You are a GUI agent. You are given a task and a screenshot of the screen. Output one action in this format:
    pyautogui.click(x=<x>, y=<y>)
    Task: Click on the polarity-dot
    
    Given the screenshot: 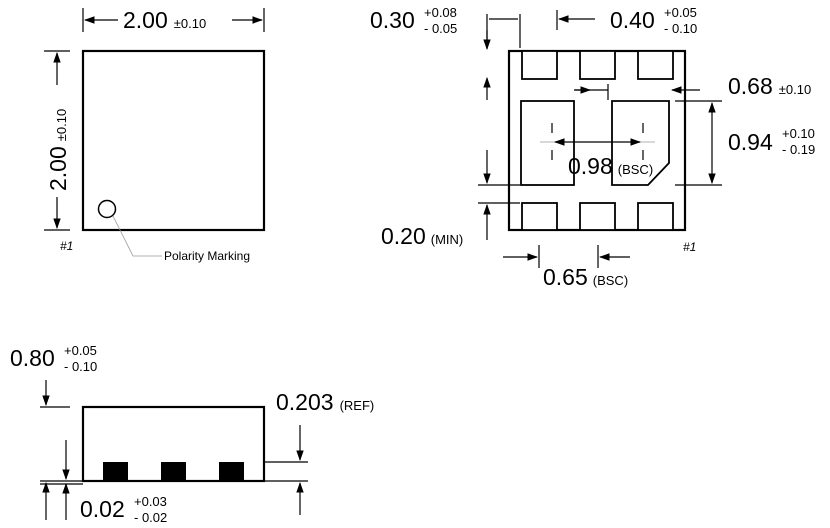 What is the action you would take?
    pyautogui.click(x=107, y=209)
    